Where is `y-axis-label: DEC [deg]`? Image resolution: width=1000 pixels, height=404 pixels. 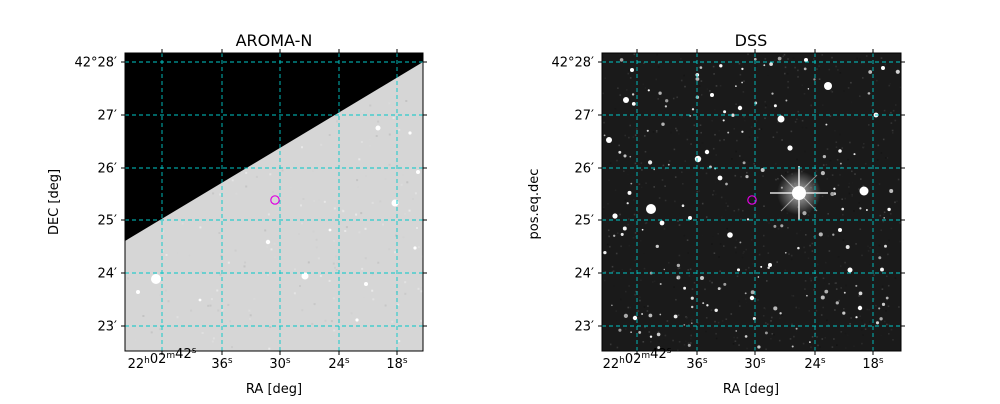 y-axis-label: DEC [deg] is located at coordinates (54, 202).